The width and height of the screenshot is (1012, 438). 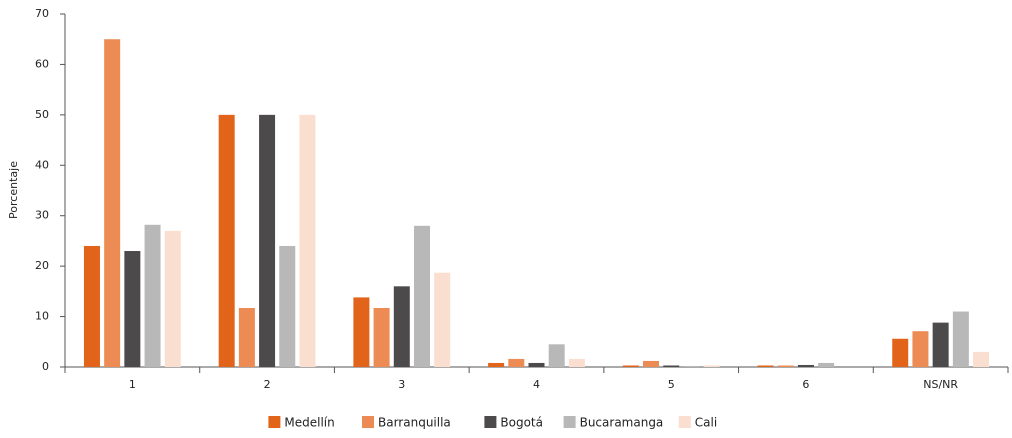 I want to click on legend-label: Bogotá, so click(x=521, y=423).